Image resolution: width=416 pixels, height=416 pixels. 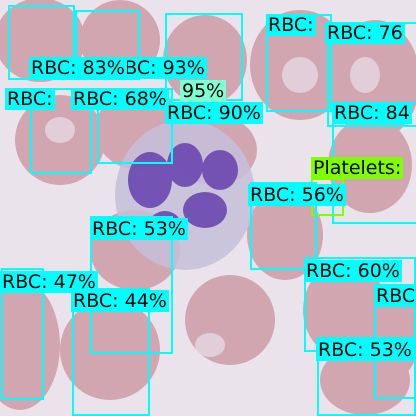 I want to click on detection-label: RBC: 93%, so click(x=158, y=68).